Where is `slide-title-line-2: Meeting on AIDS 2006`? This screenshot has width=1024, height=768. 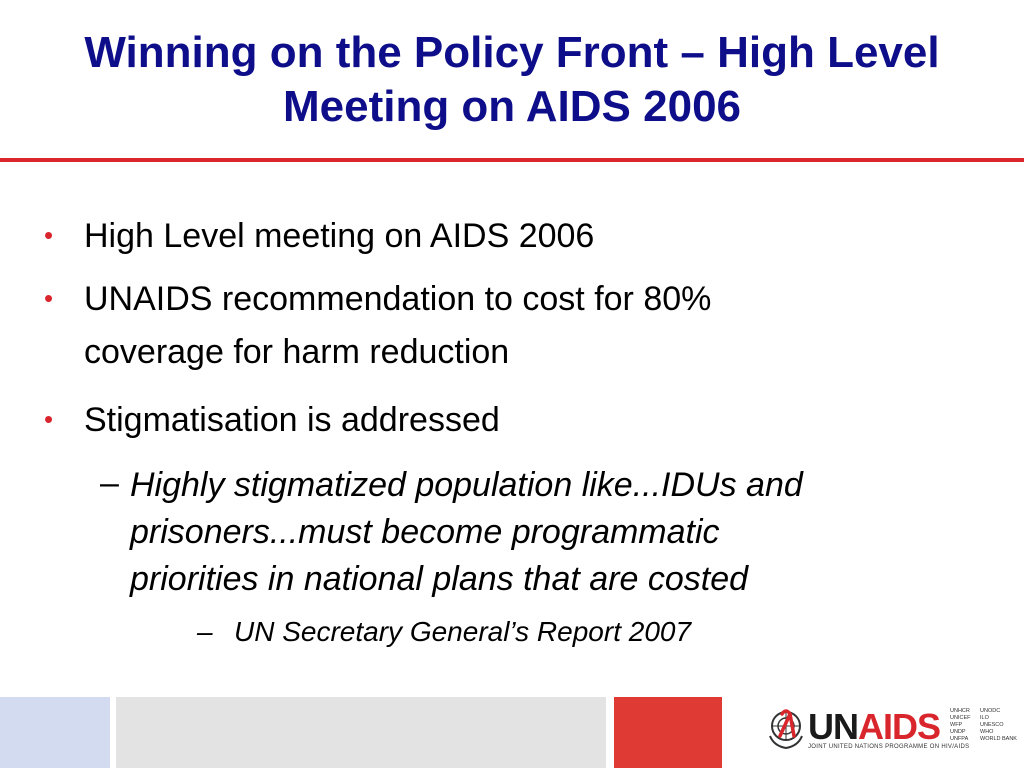 slide-title-line-2: Meeting on AIDS 2006 is located at coordinates (512, 106).